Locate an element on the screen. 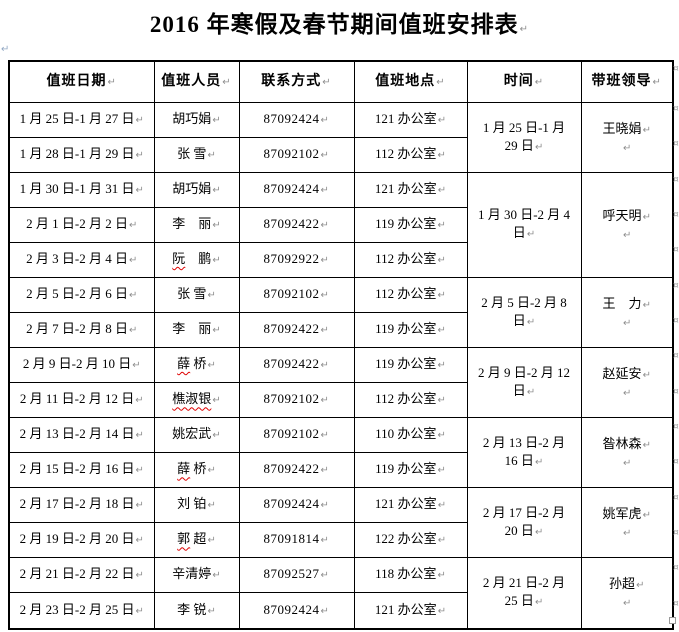 Image resolution: width=679 pixels, height=632 pixels. leader-cell: 孙超↵ ↵ is located at coordinates (627, 593).